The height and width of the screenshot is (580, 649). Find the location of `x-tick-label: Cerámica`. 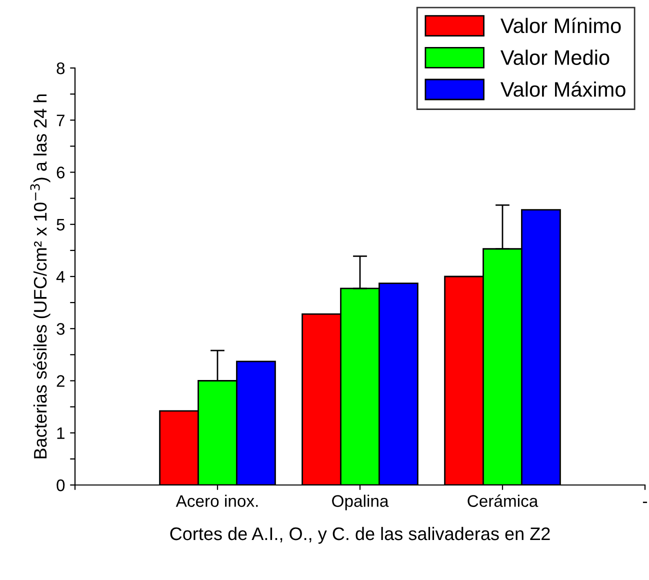

x-tick-label: Cerámica is located at coordinates (503, 500).